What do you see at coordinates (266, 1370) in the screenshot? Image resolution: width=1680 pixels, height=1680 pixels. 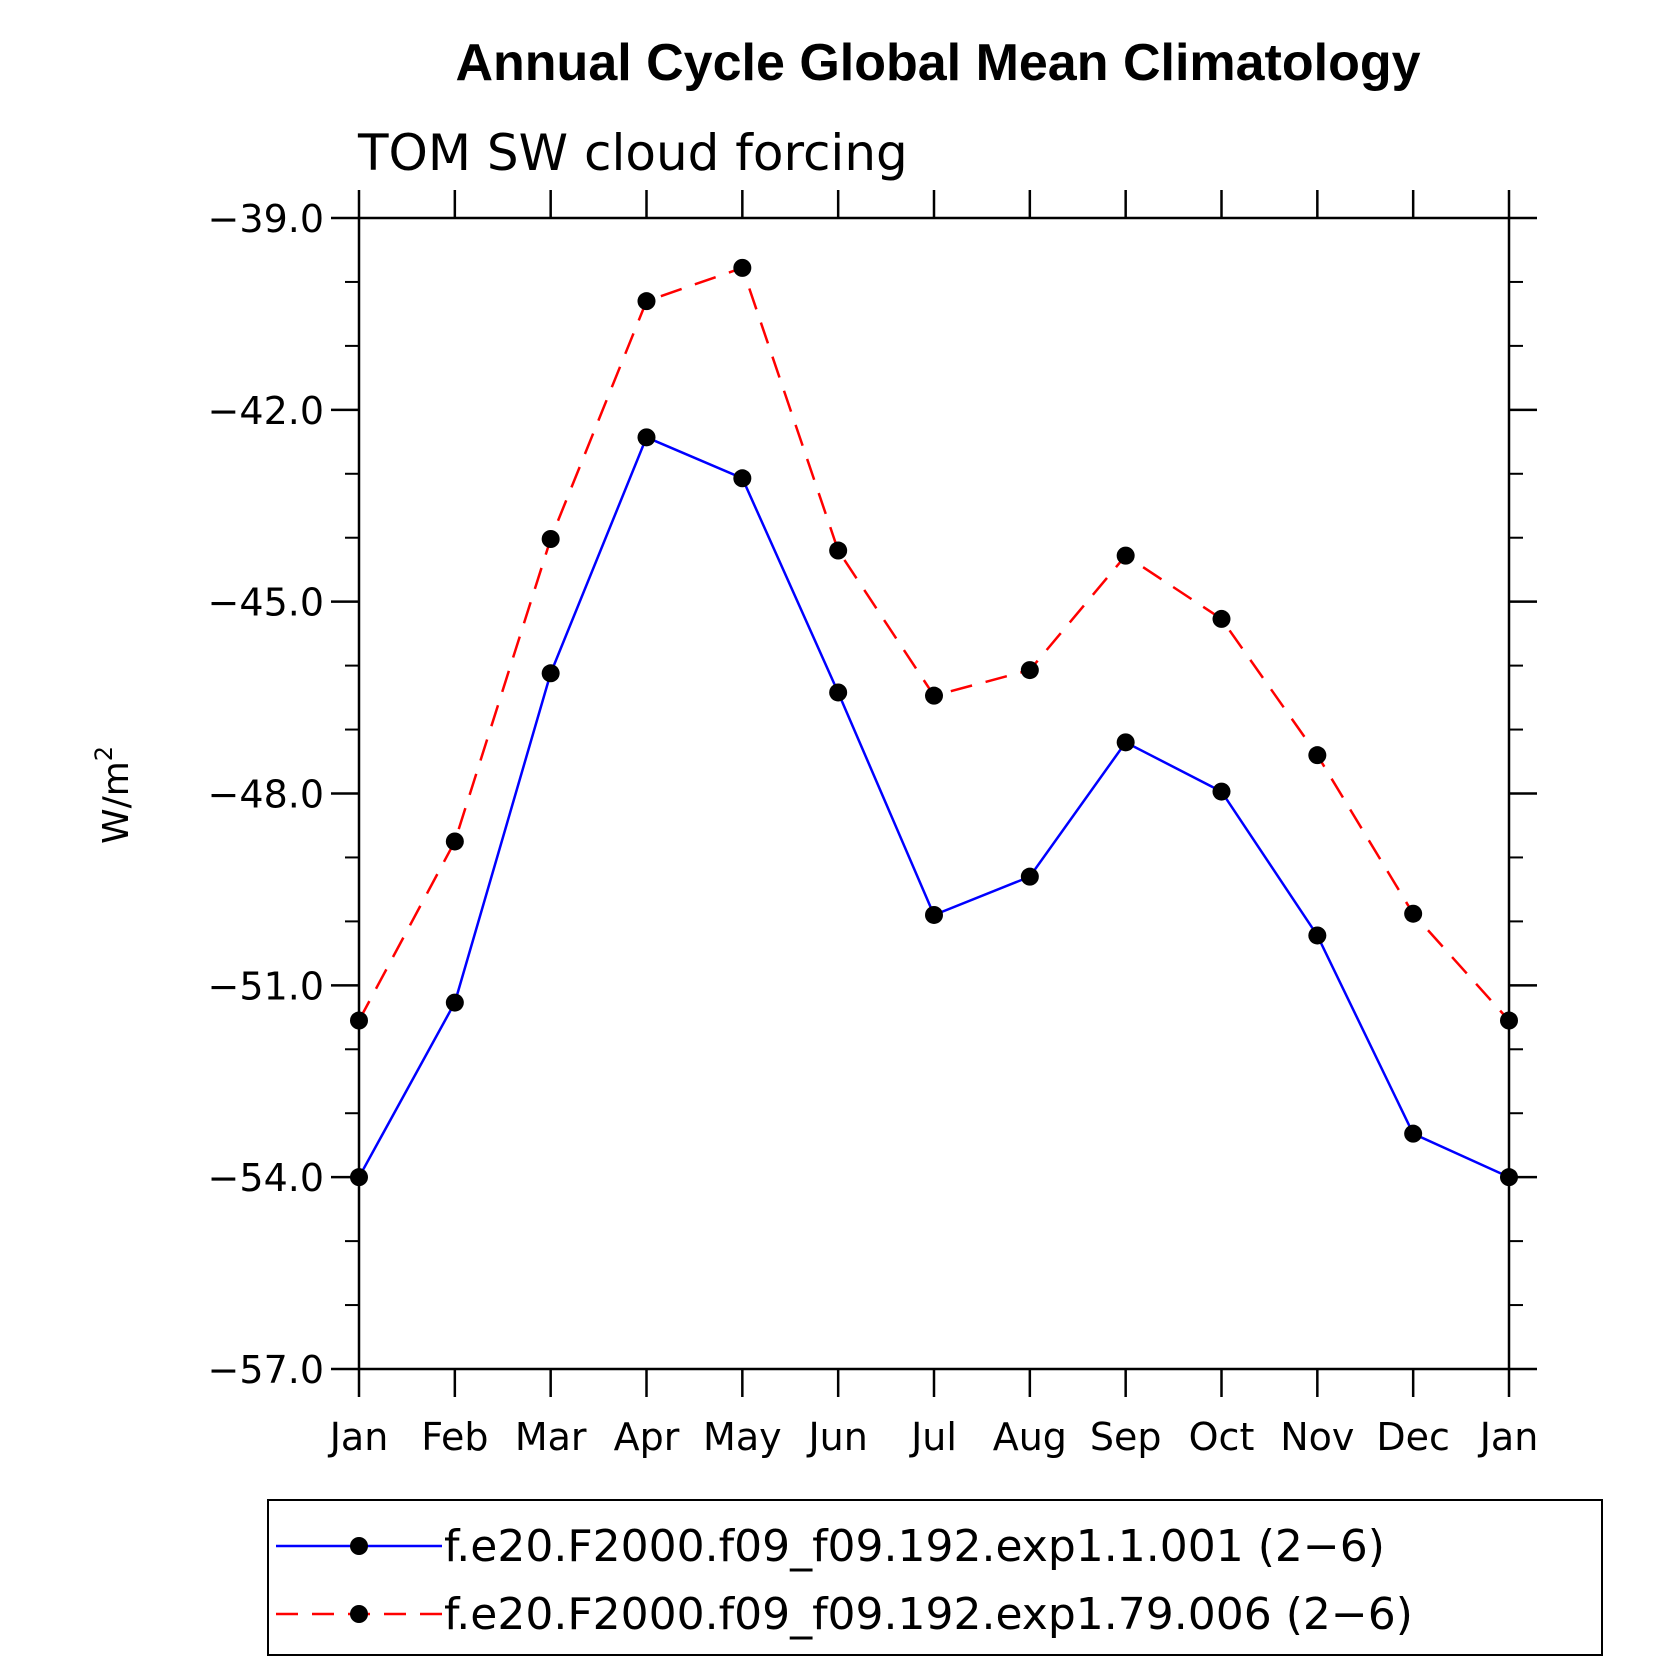 I see `y-tick-label: −57.0` at bounding box center [266, 1370].